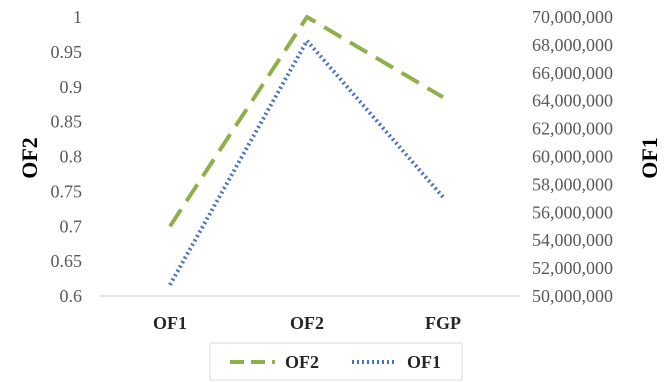 The height and width of the screenshot is (382, 672). What do you see at coordinates (29, 158) in the screenshot?
I see `left-axis-title: OF2` at bounding box center [29, 158].